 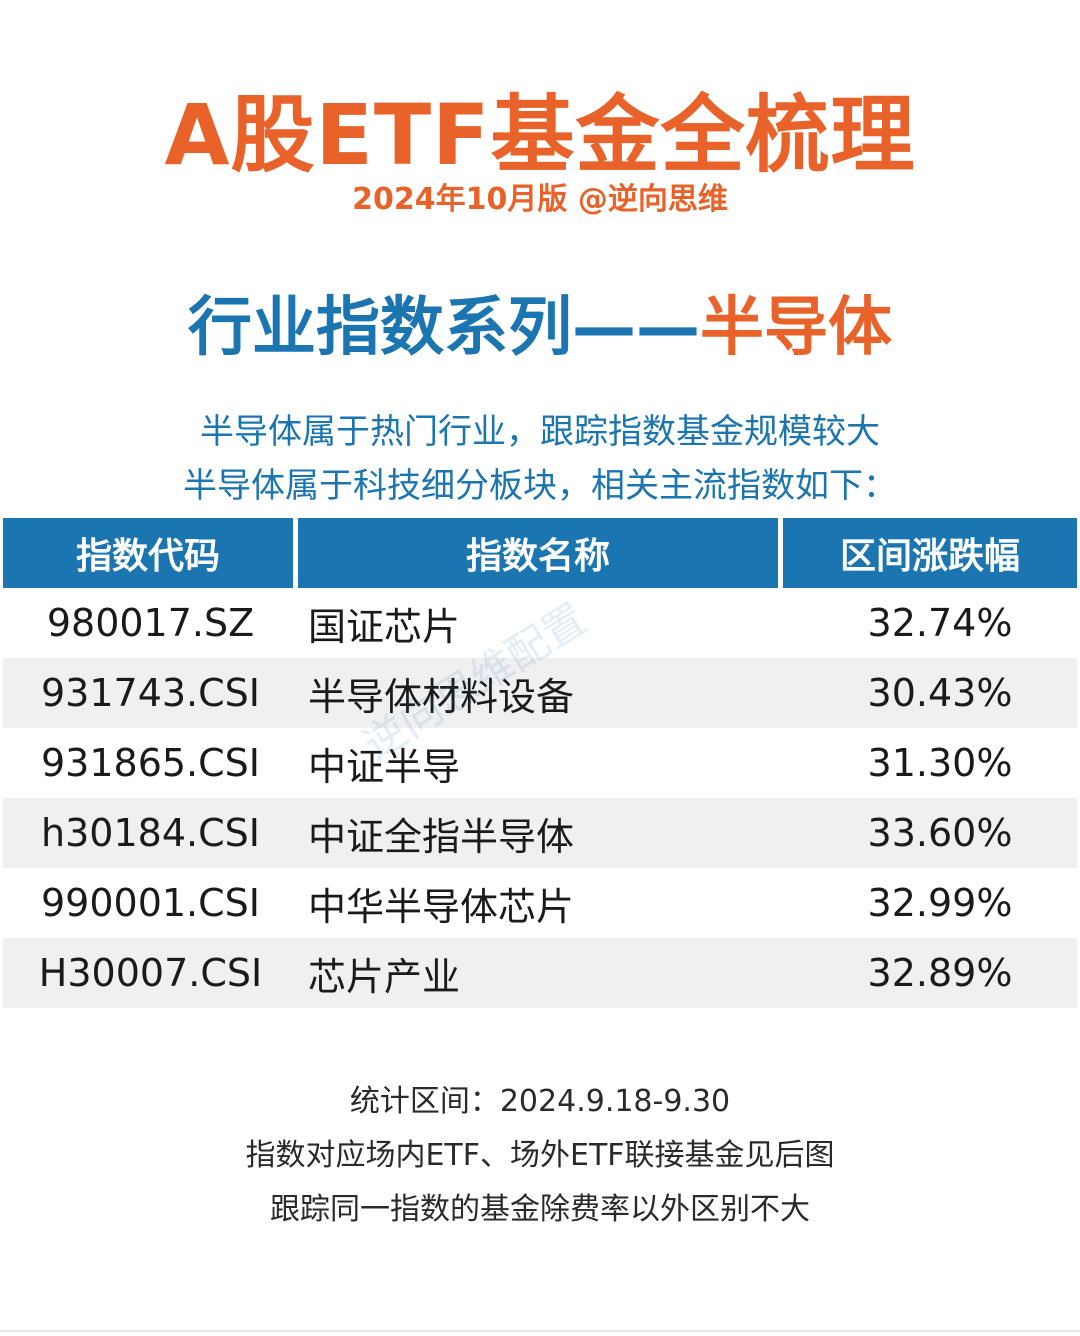 What do you see at coordinates (150, 763) in the screenshot?
I see `index-code: 931865.CSI` at bounding box center [150, 763].